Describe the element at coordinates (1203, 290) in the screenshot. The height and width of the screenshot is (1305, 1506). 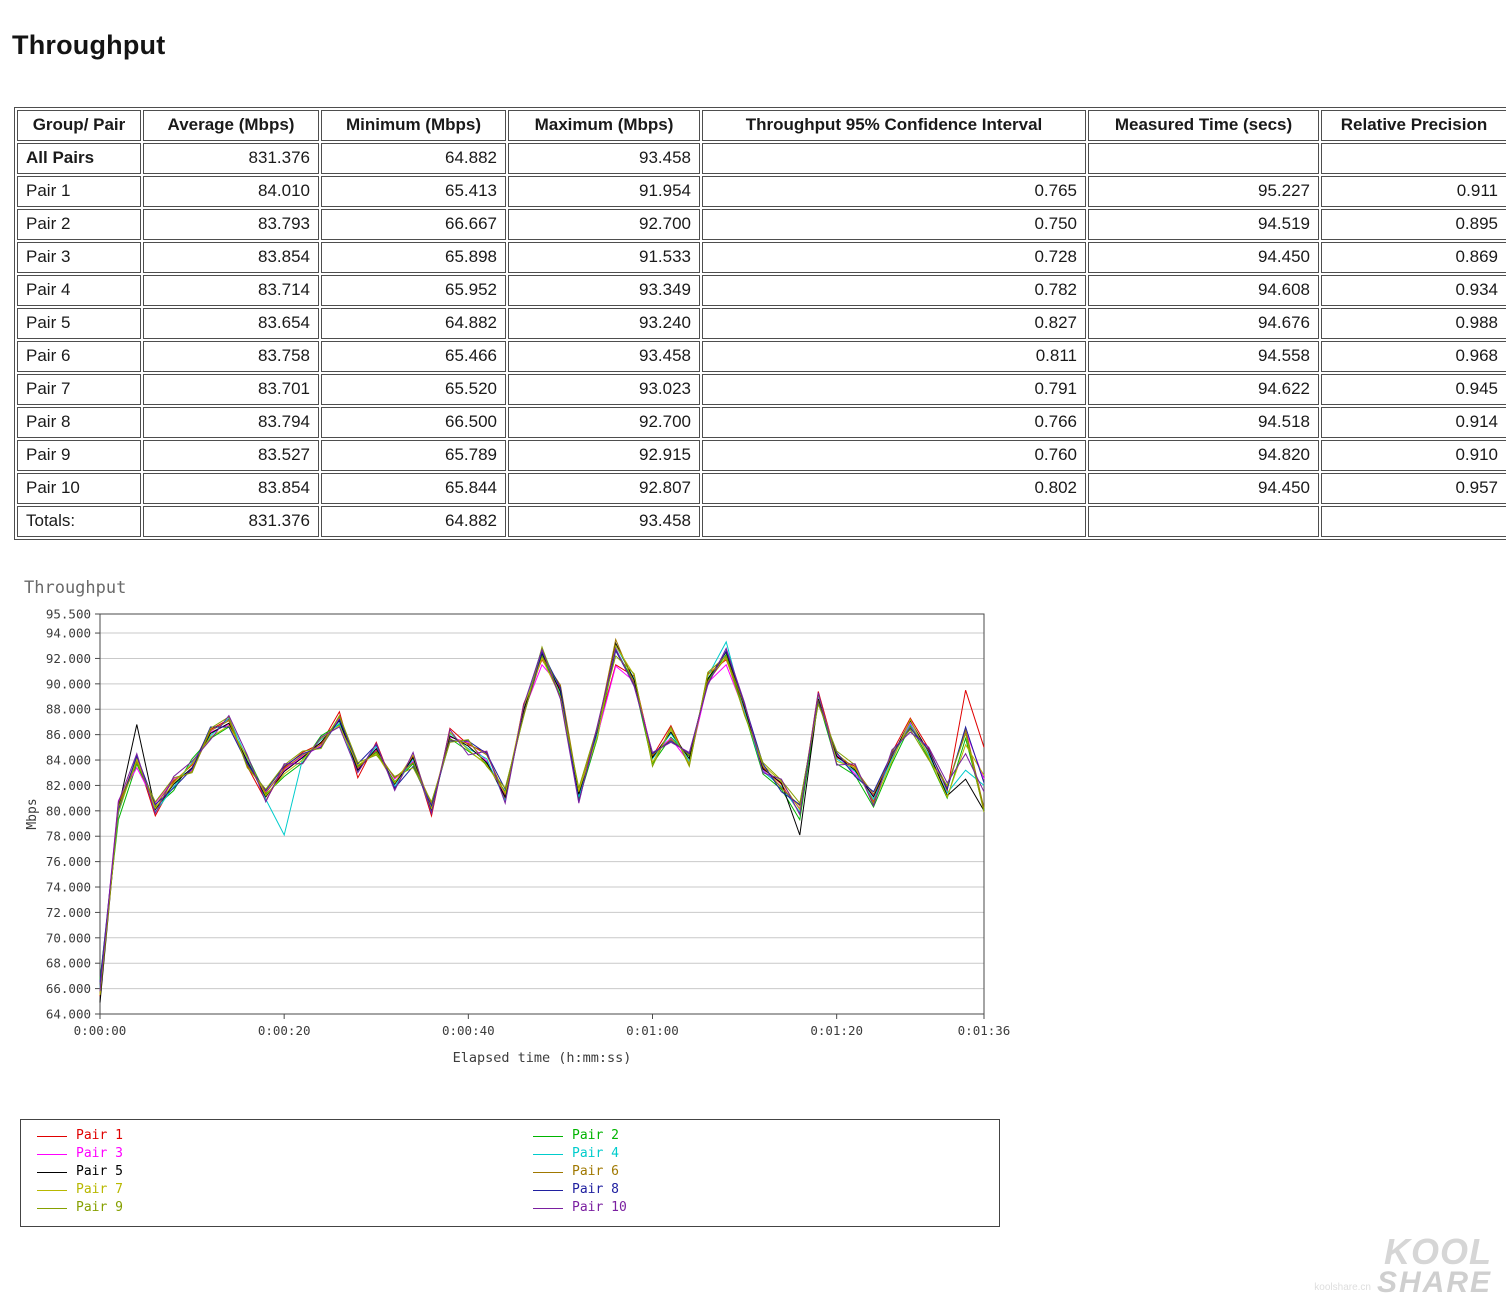
I see `row-value: 94.608` at that location.